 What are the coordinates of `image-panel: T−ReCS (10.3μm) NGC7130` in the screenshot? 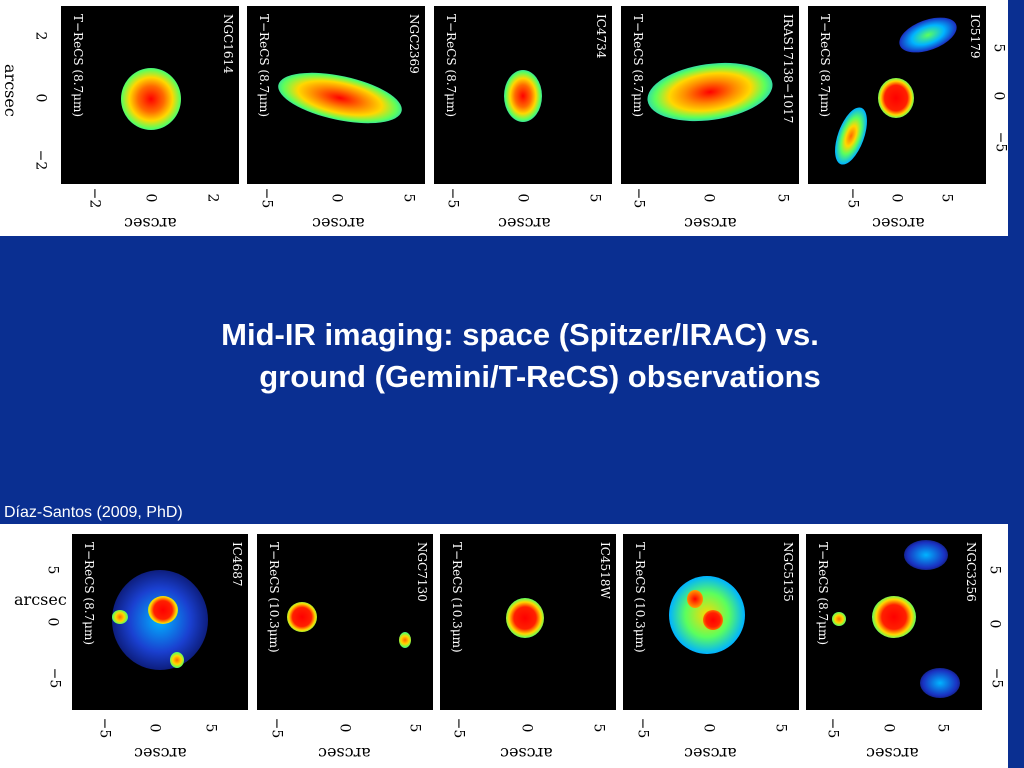 It's located at (345, 622).